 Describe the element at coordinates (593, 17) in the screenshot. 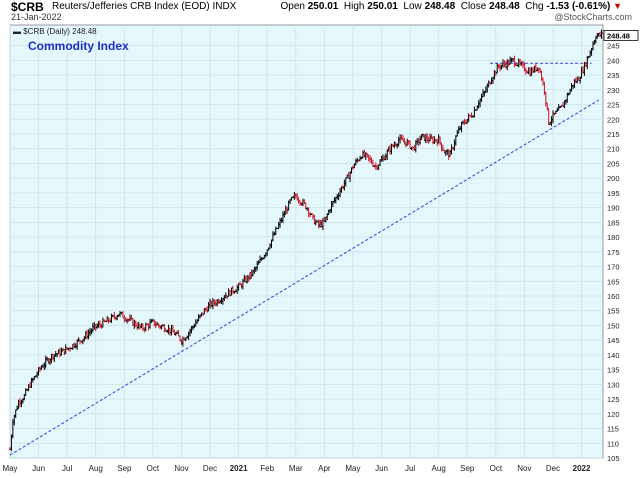

I see `stockcharts-watermark: @StockCharts.com` at that location.